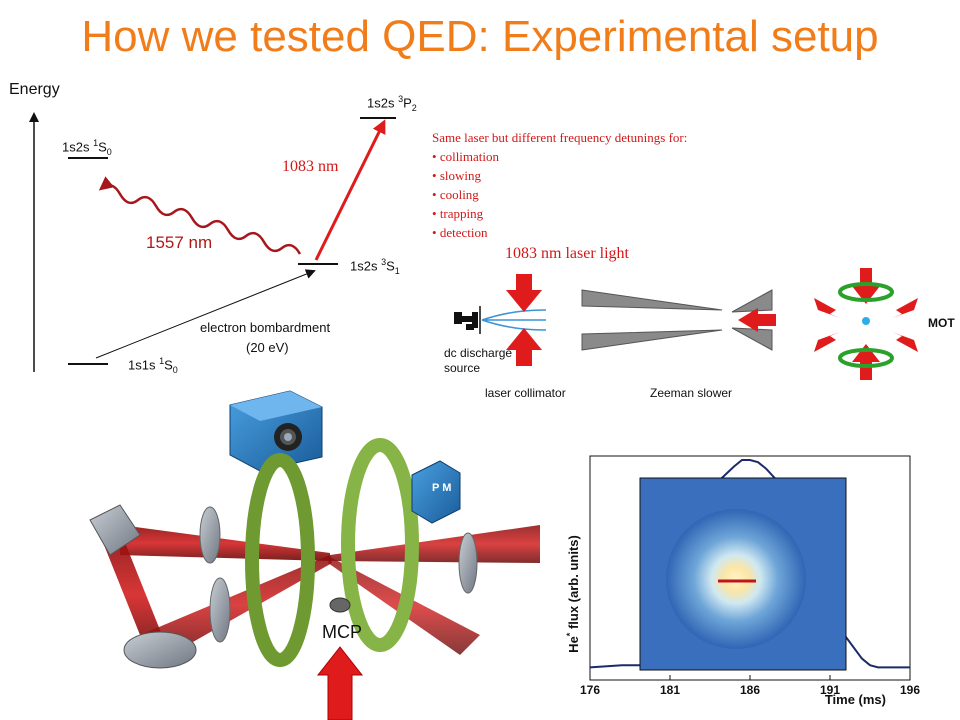  I want to click on arrow-1083nm, so click(350, 190).